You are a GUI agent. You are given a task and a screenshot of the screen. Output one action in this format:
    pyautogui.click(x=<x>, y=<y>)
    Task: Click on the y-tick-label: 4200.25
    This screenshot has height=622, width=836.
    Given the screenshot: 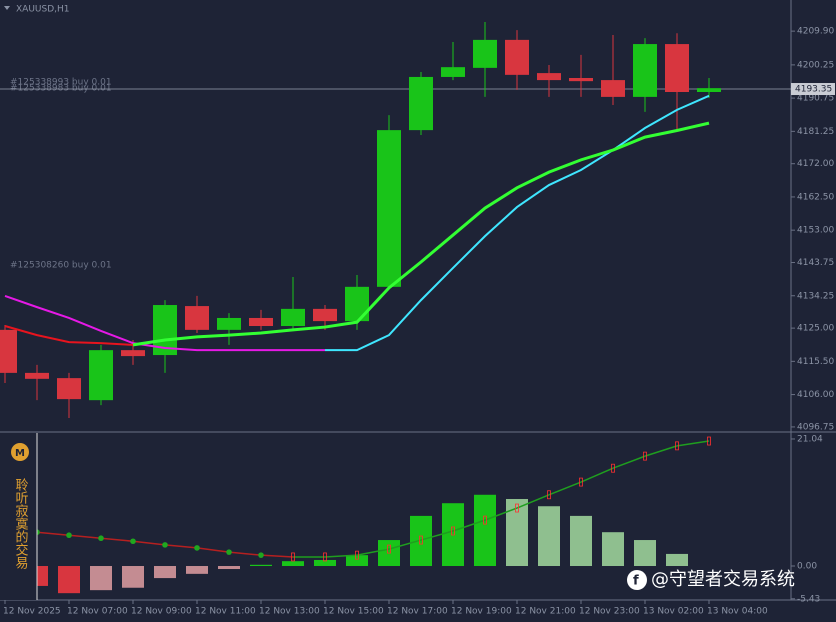 What is the action you would take?
    pyautogui.click(x=815, y=65)
    